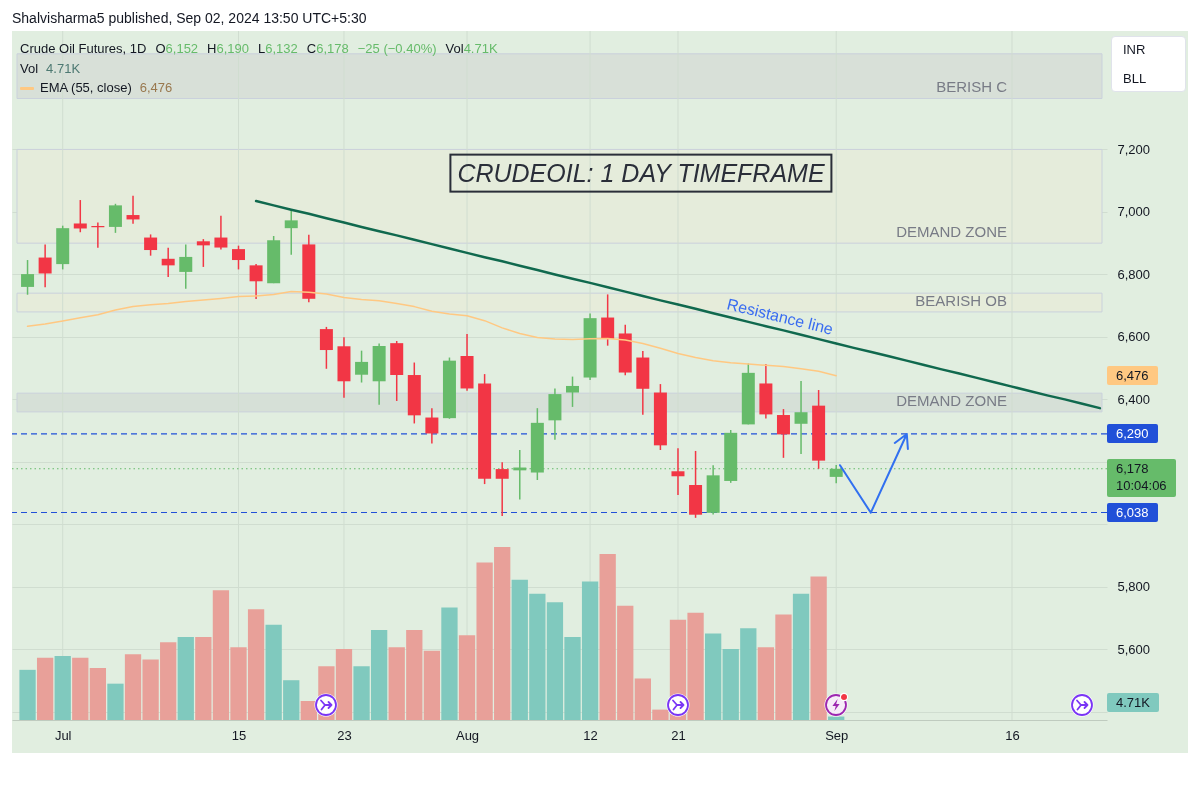 This screenshot has height=791, width=1200. I want to click on x-tick-label: 23, so click(344, 735).